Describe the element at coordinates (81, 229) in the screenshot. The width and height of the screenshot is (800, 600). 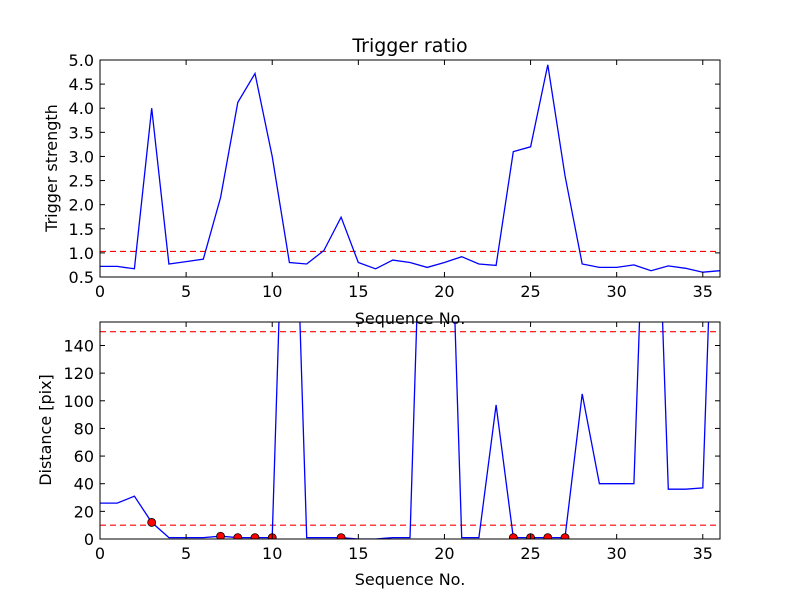
I see `y-tick-label: 1.5` at that location.